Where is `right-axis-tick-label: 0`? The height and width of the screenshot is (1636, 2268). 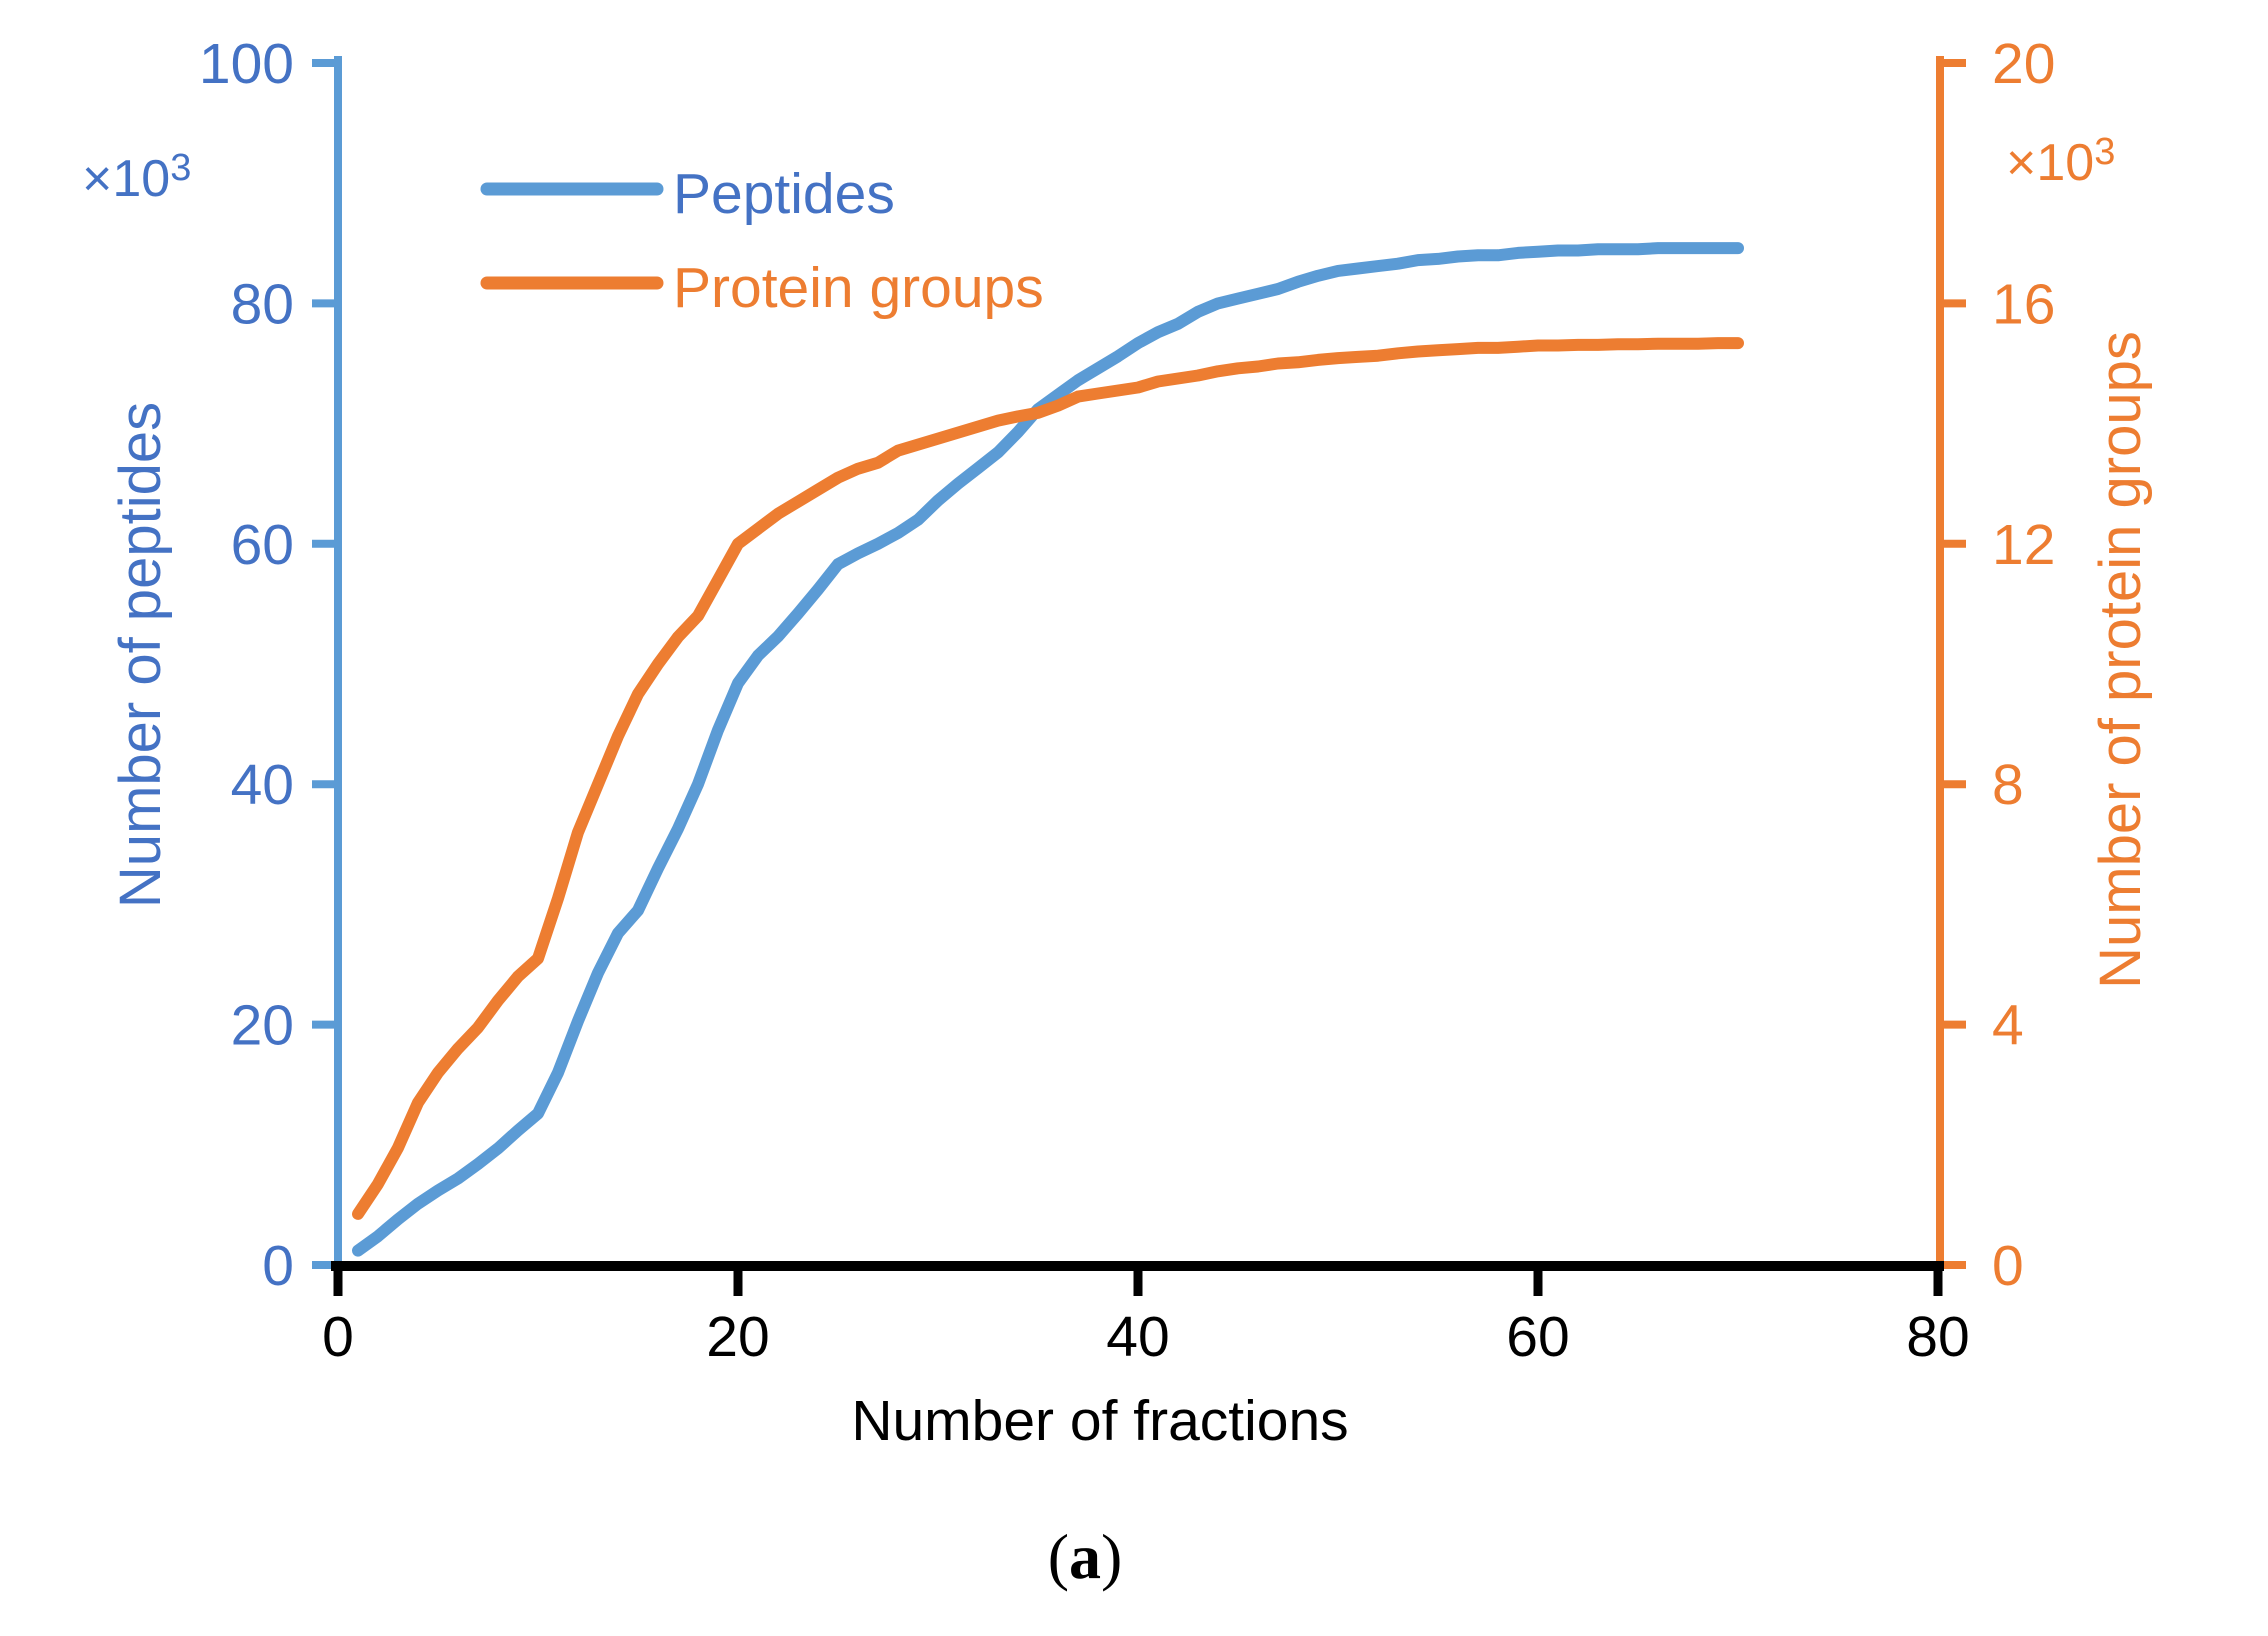
right-axis-tick-label: 0 is located at coordinates (2008, 1266).